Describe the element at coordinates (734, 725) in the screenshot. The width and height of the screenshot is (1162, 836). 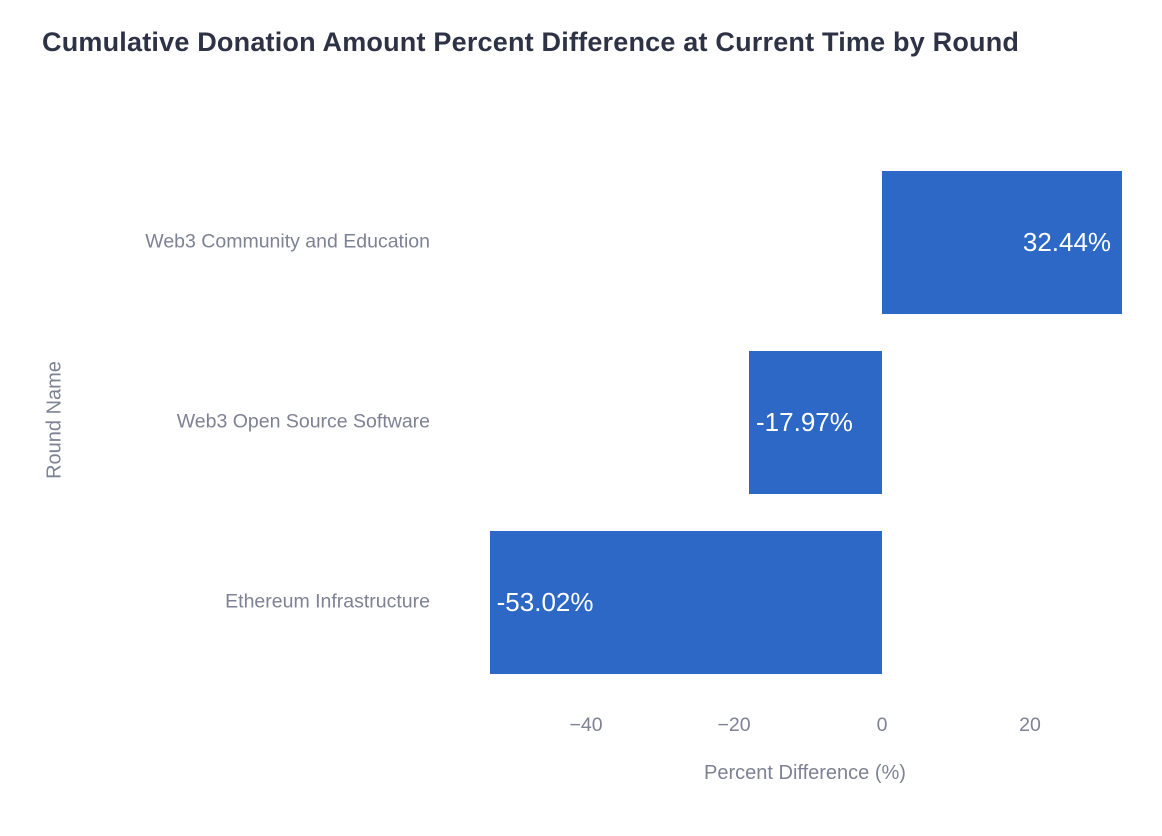
I see `x-tick-label: −20` at that location.